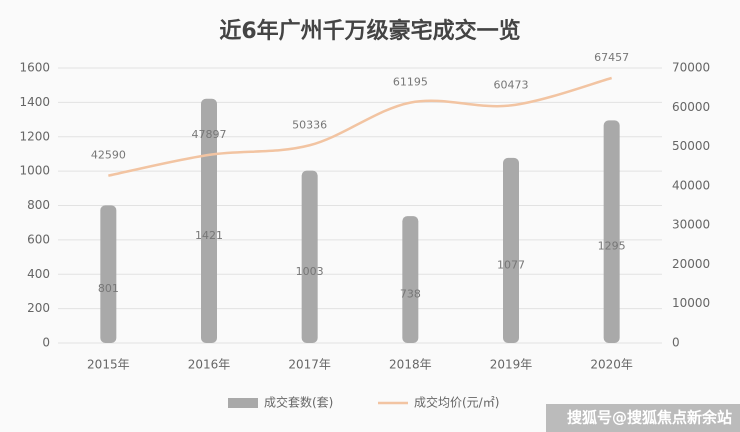 The width and height of the screenshot is (740, 432). What do you see at coordinates (410, 365) in the screenshot?
I see `x-tick-label: 2018年` at bounding box center [410, 365].